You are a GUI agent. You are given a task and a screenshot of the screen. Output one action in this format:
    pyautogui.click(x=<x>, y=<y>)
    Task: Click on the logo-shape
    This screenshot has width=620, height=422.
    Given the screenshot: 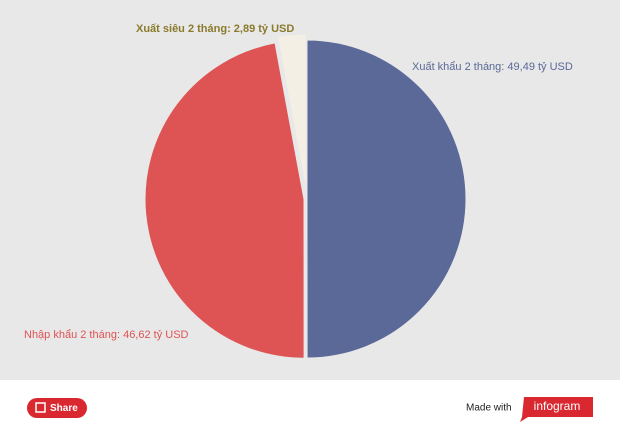 What is the action you would take?
    pyautogui.click(x=556, y=409)
    